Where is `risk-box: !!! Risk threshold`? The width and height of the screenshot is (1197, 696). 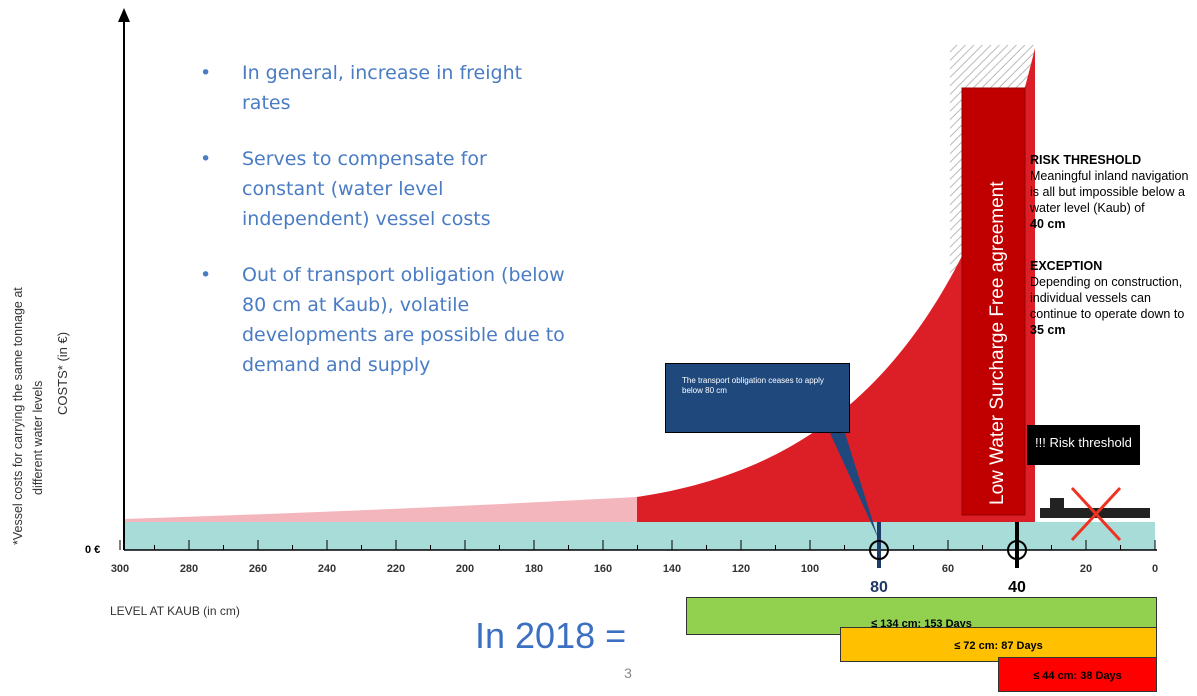
risk-box: !!! Risk threshold is located at coordinates (1083, 445).